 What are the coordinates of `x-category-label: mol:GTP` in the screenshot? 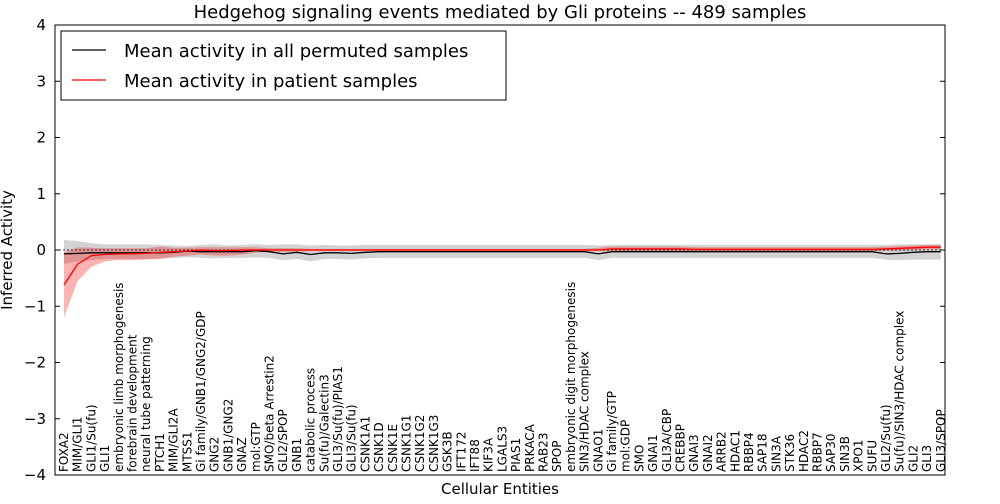 It's located at (256, 447).